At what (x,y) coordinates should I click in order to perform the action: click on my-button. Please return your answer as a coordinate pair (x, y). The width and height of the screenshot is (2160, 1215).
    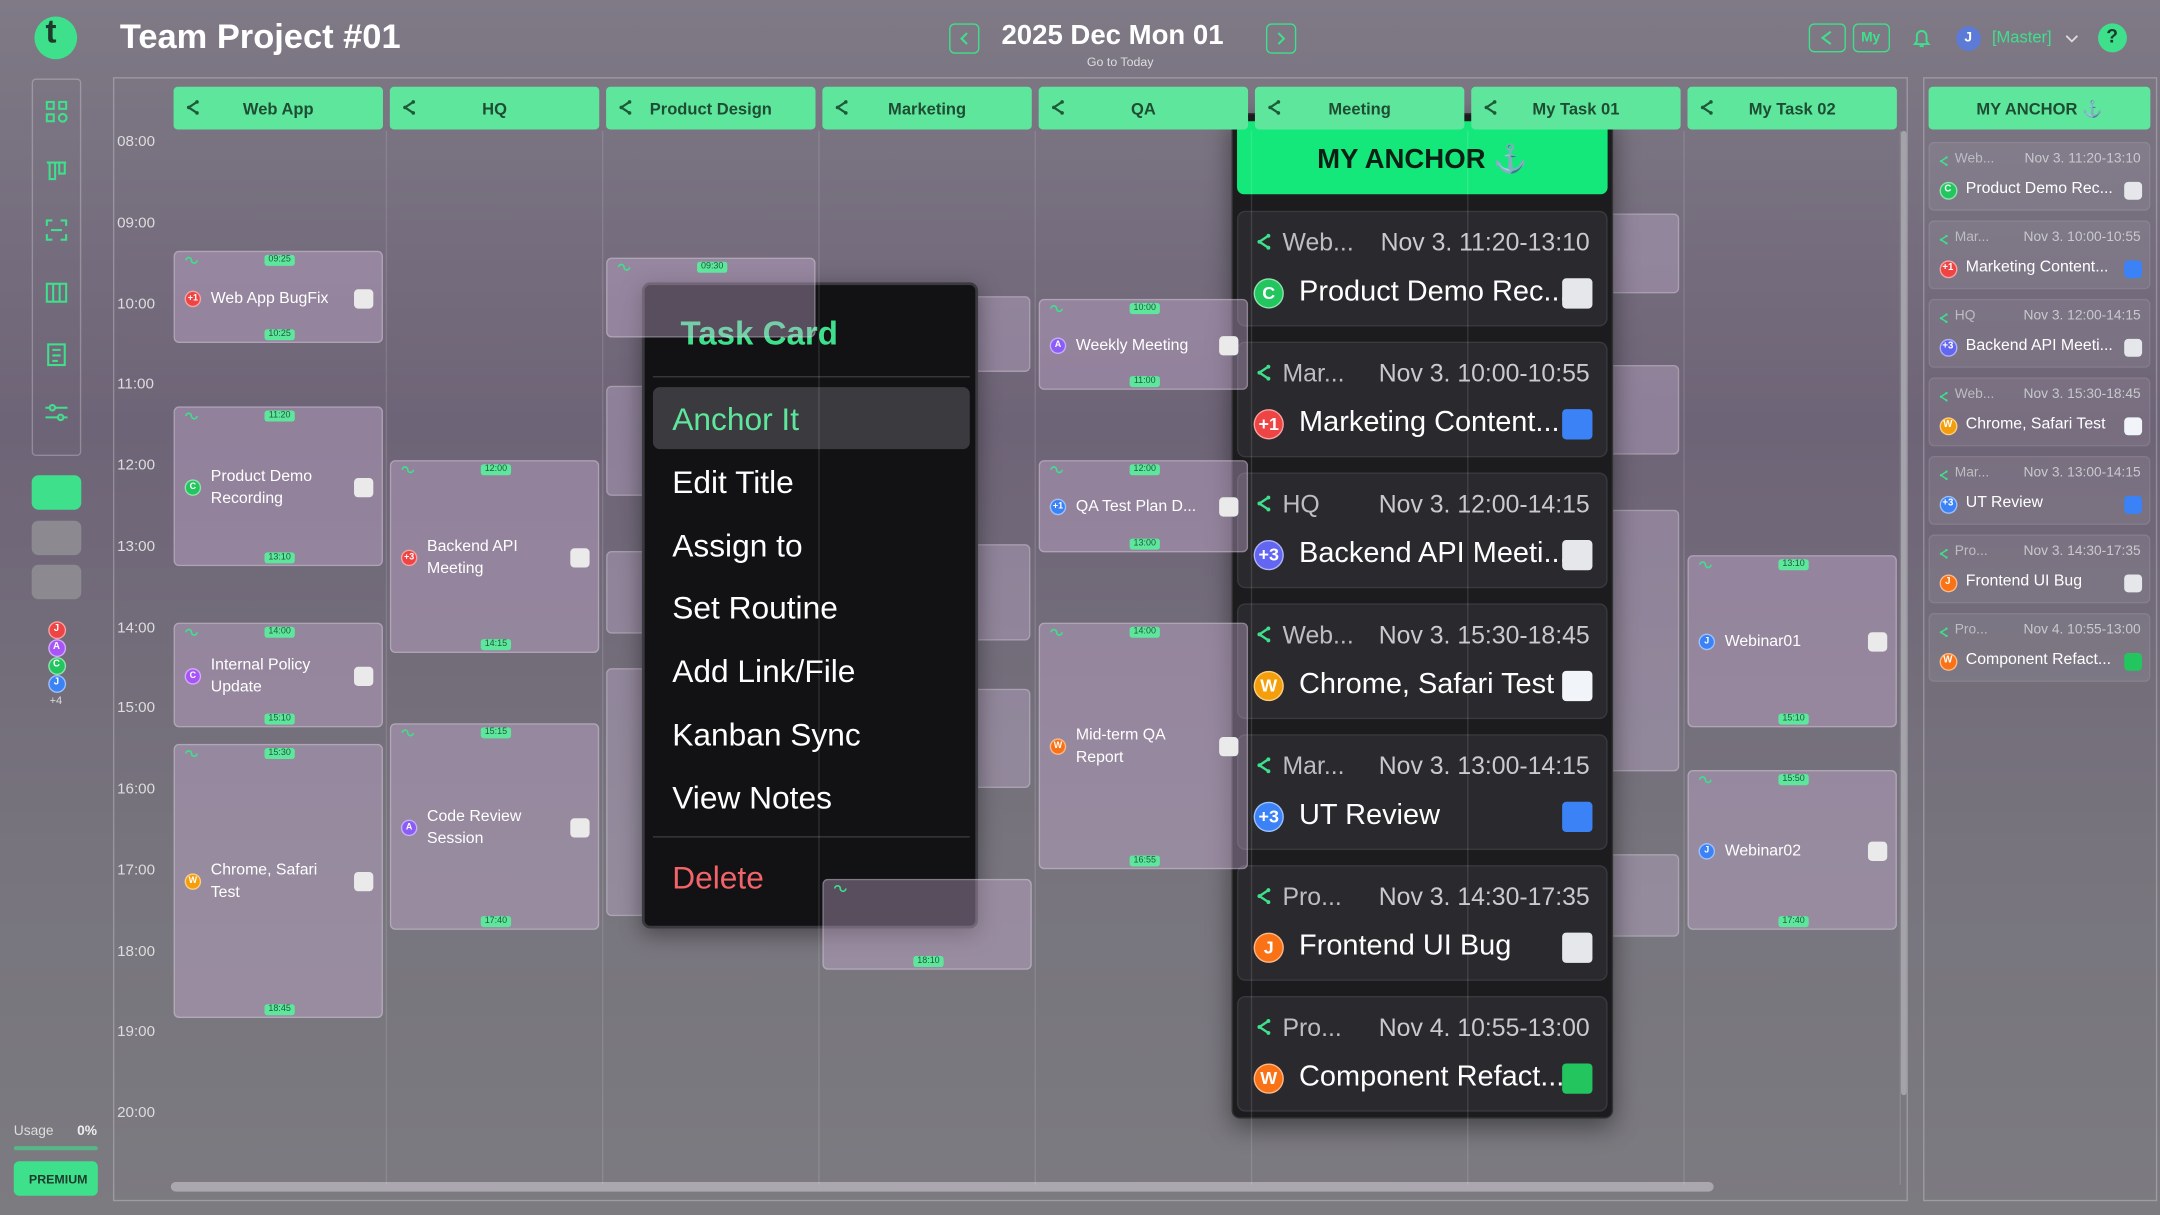
    Looking at the image, I should click on (1871, 38).